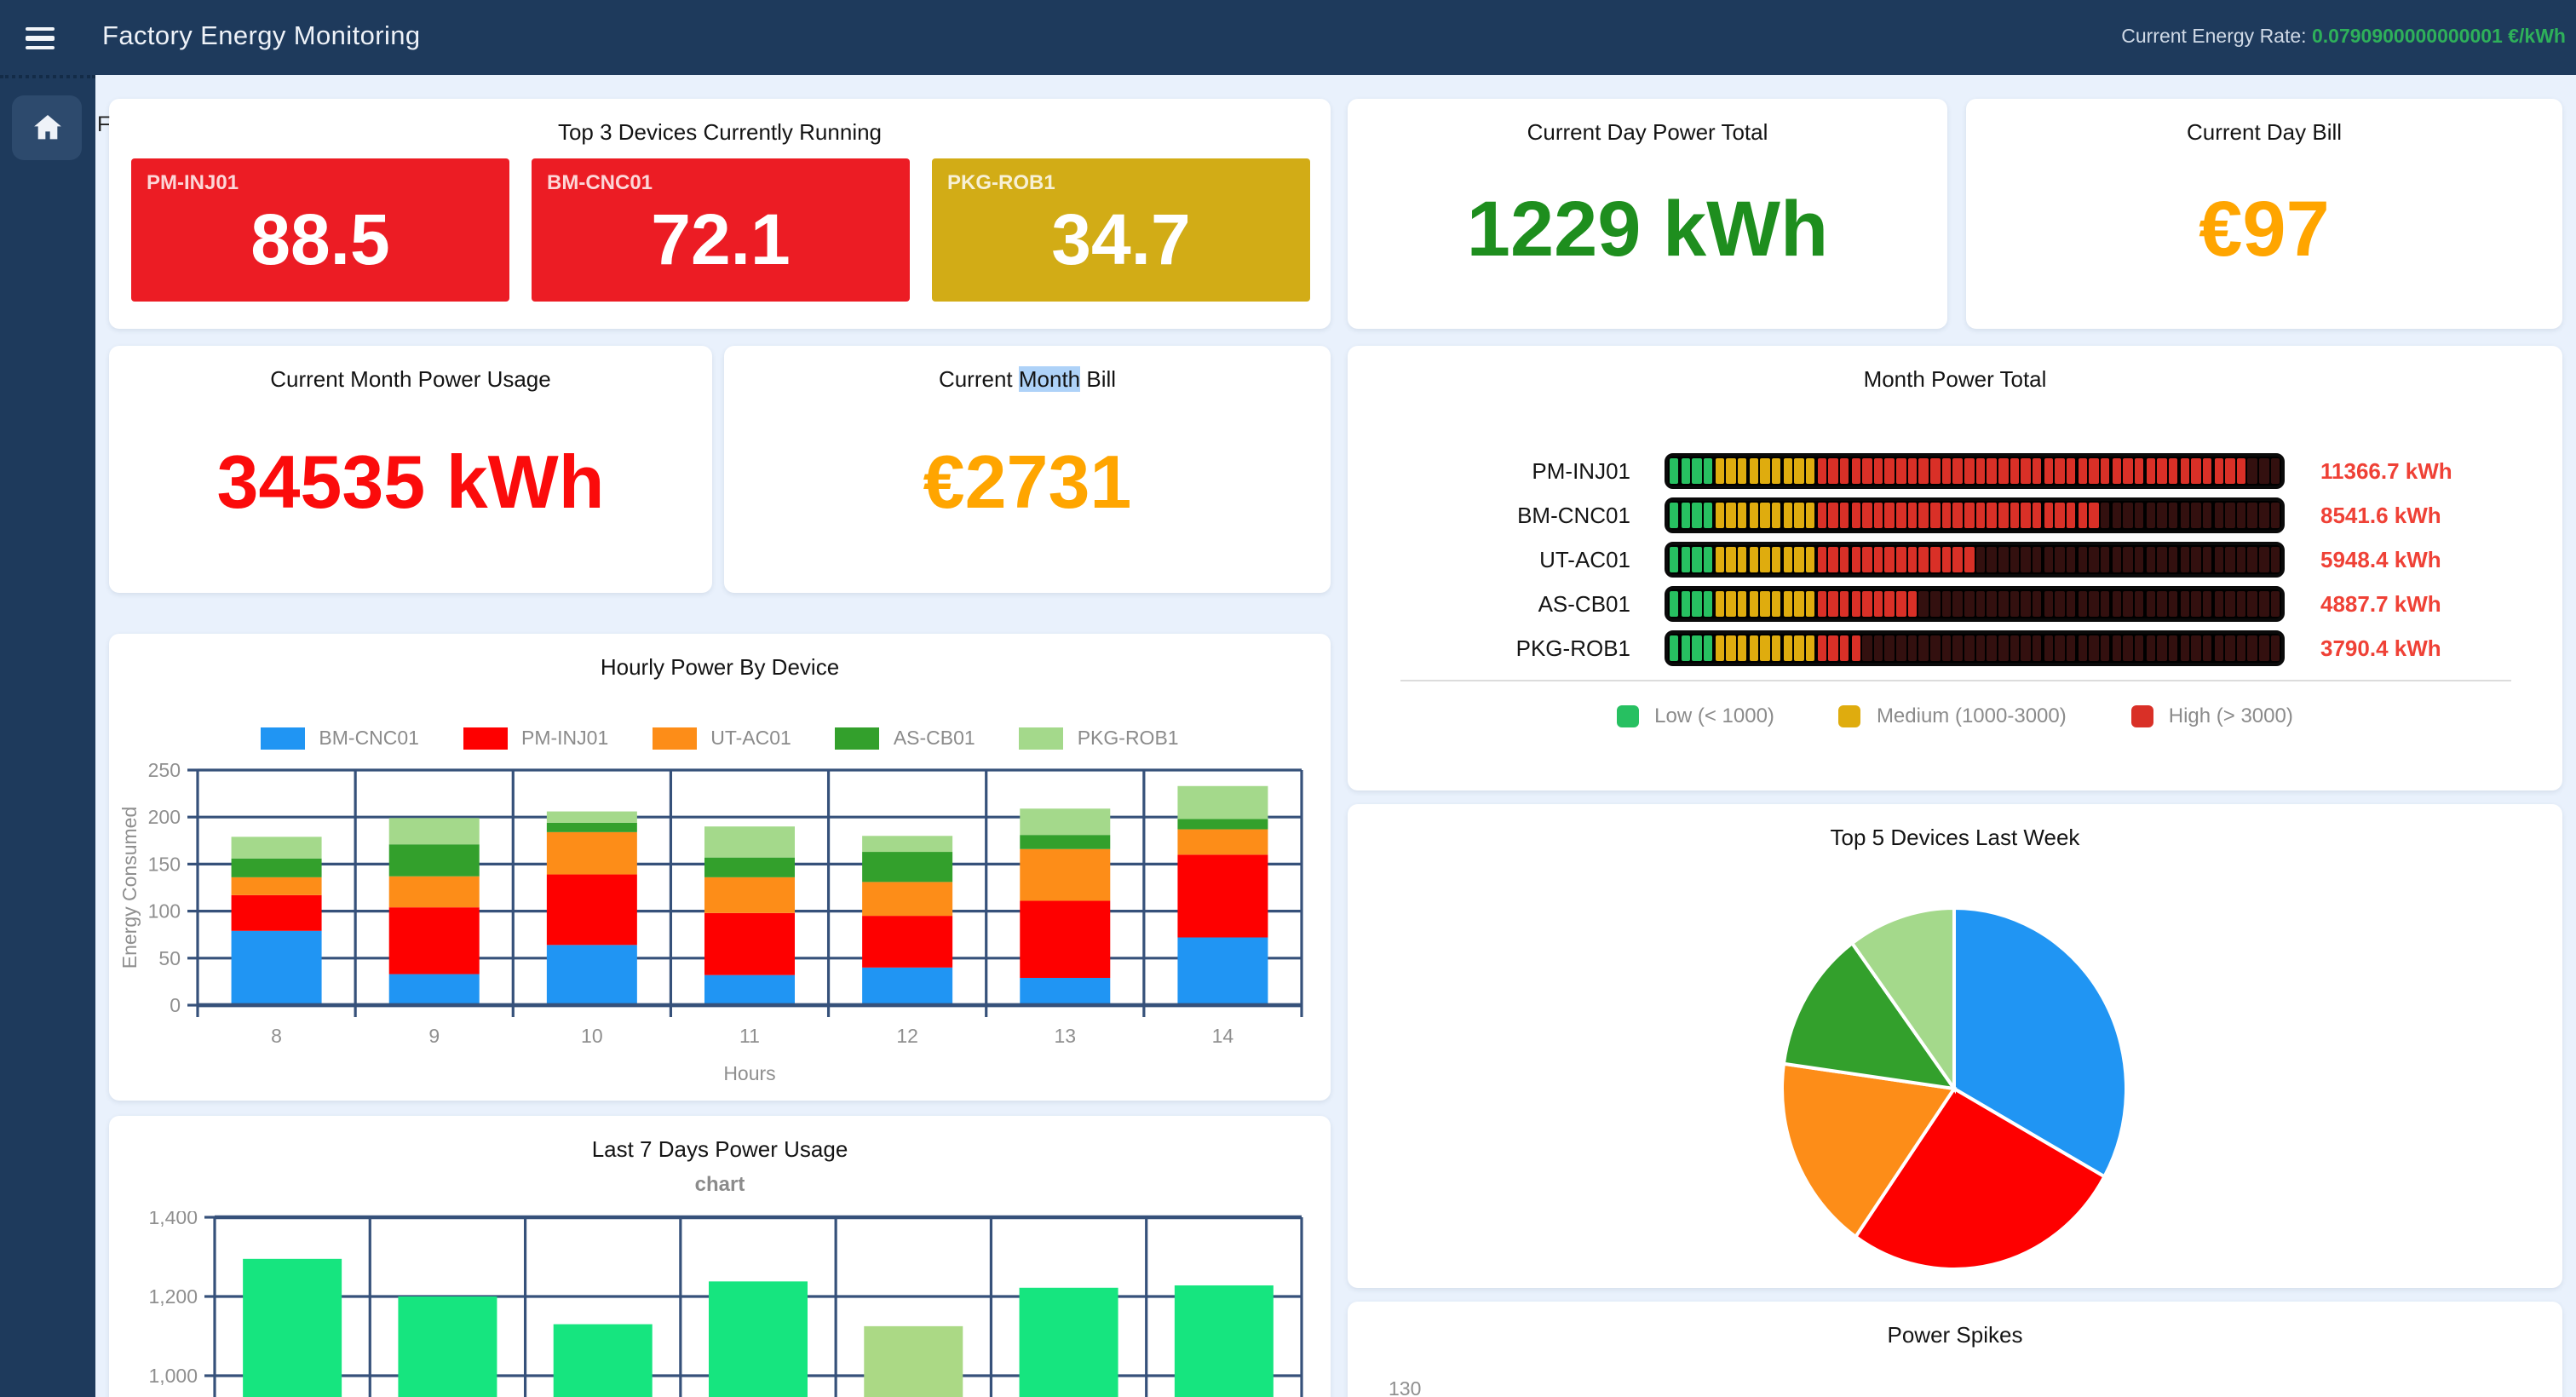 This screenshot has height=1397, width=2576. What do you see at coordinates (1975, 515) in the screenshot?
I see `month-row-bar` at bounding box center [1975, 515].